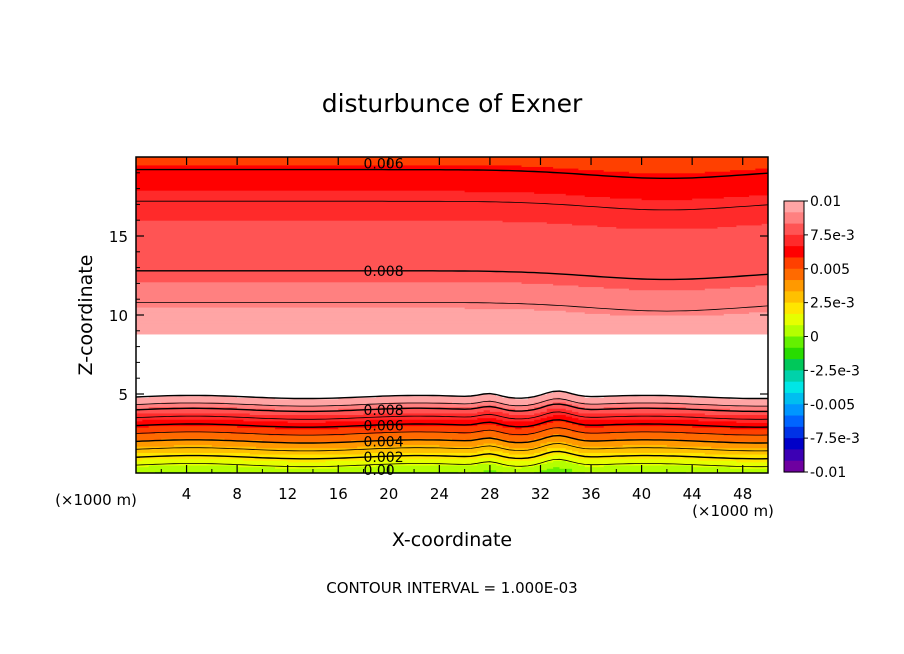  I want to click on y-tick-label: 10, so click(118, 316).